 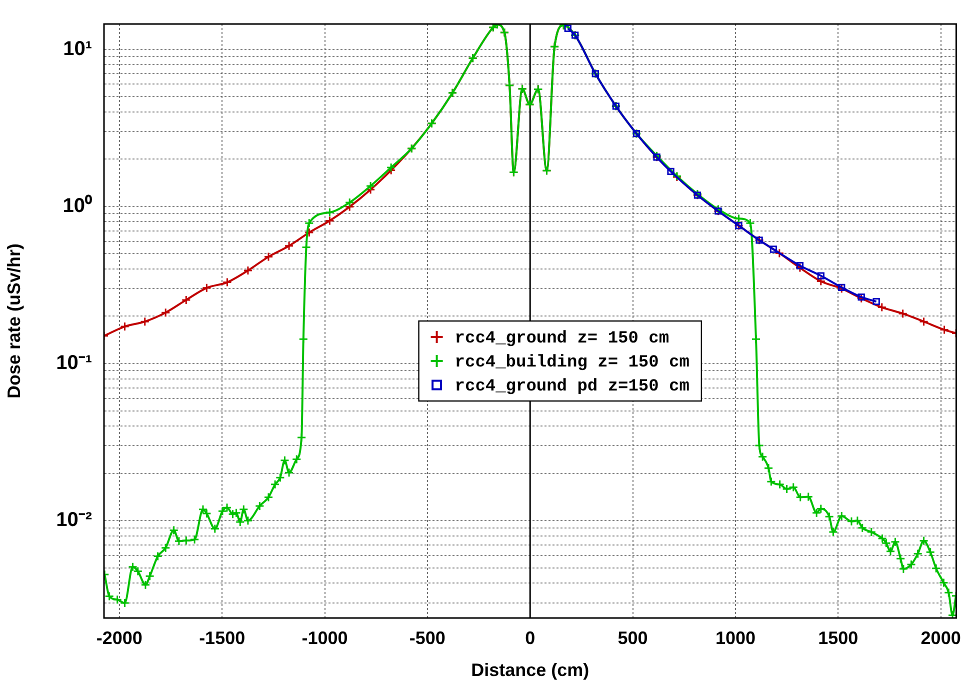 What do you see at coordinates (530, 638) in the screenshot?
I see `x-tick-label: 0` at bounding box center [530, 638].